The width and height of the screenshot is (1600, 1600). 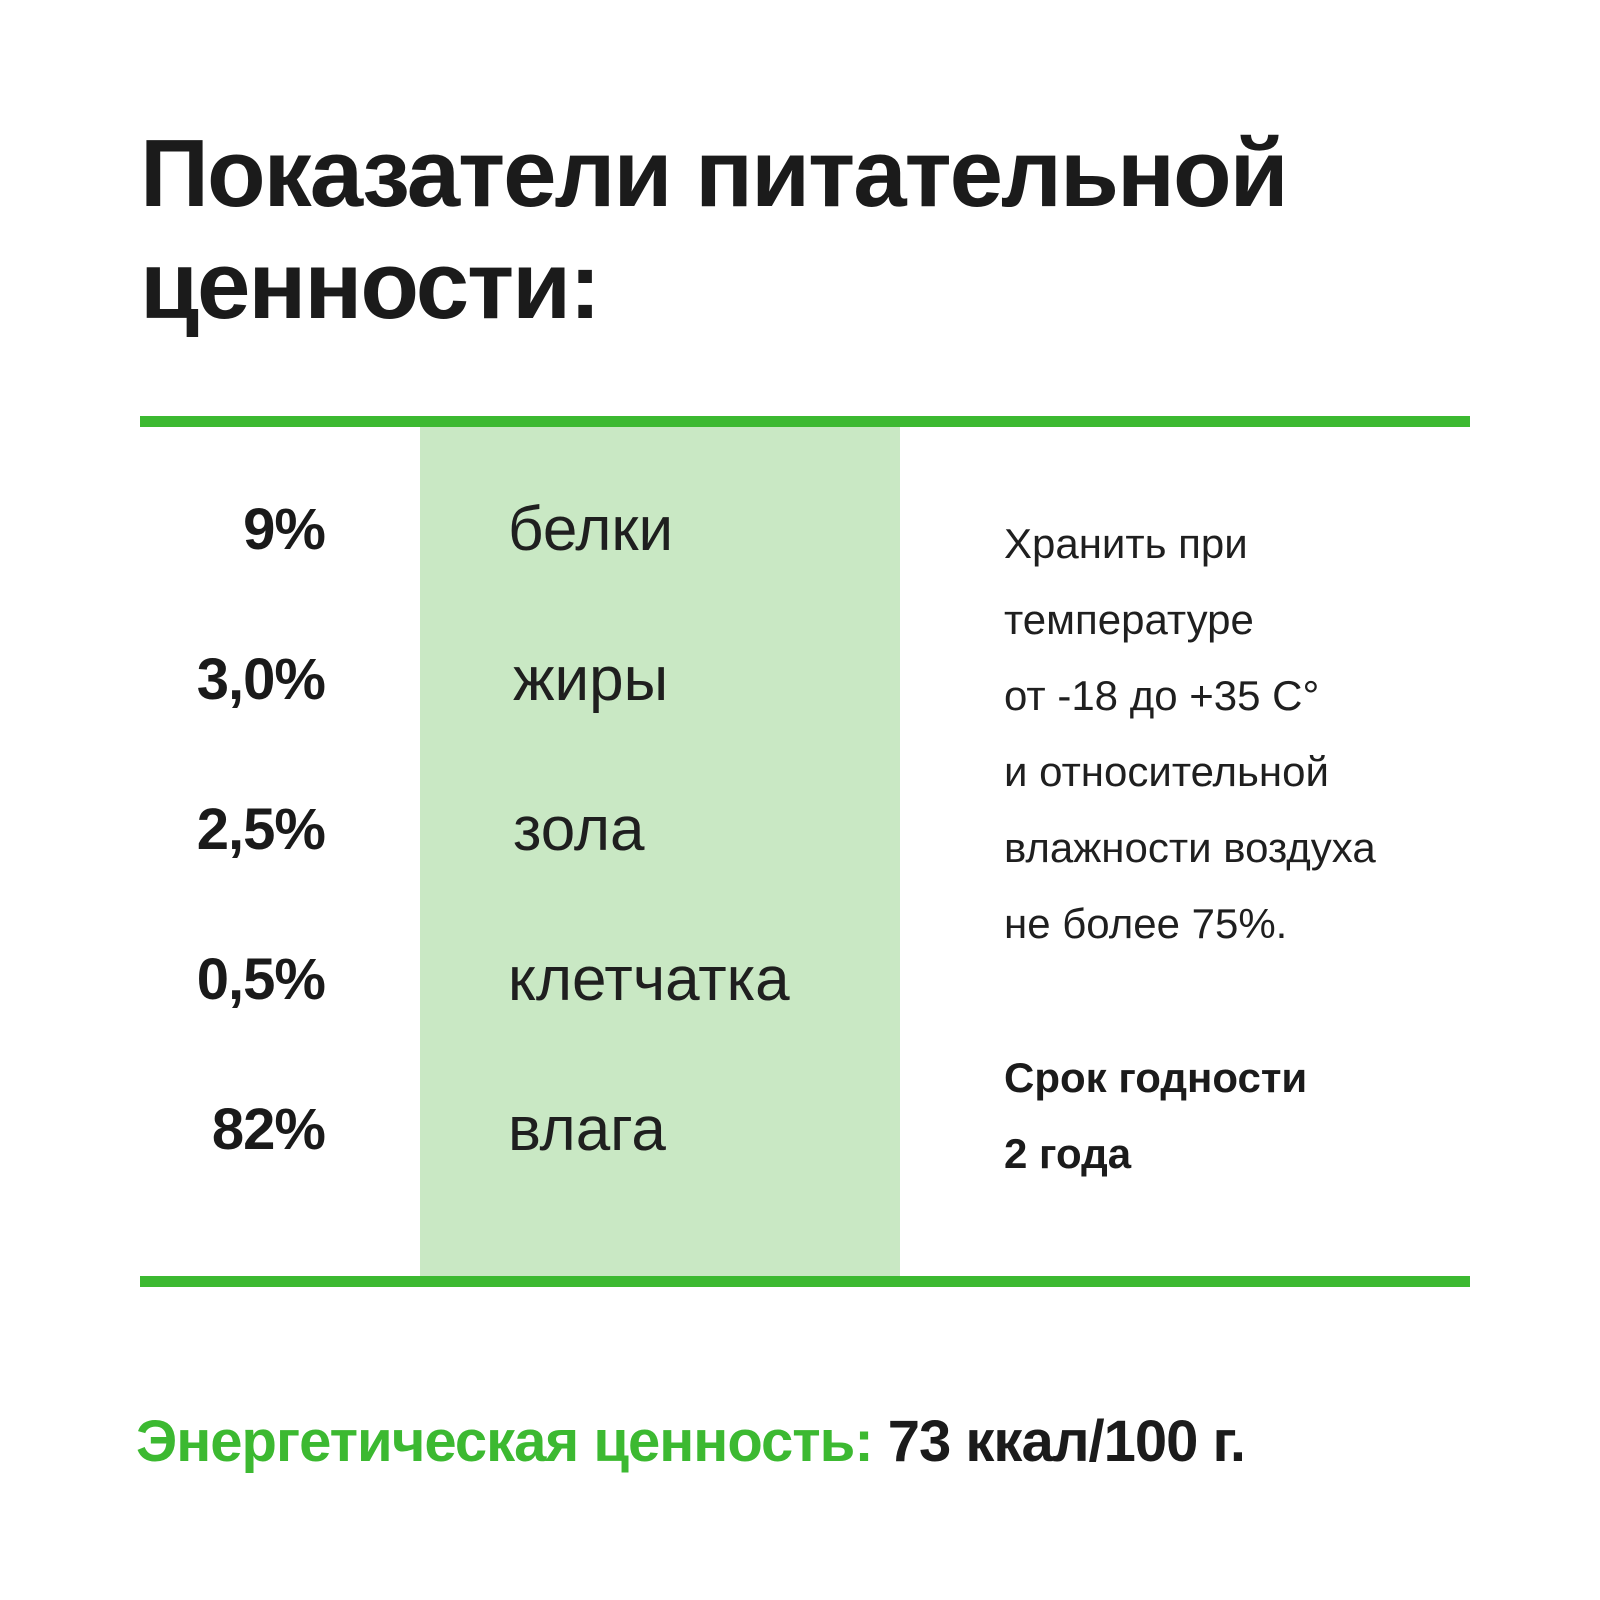 I want to click on nutrient-value: 2,5%, so click(x=261, y=829).